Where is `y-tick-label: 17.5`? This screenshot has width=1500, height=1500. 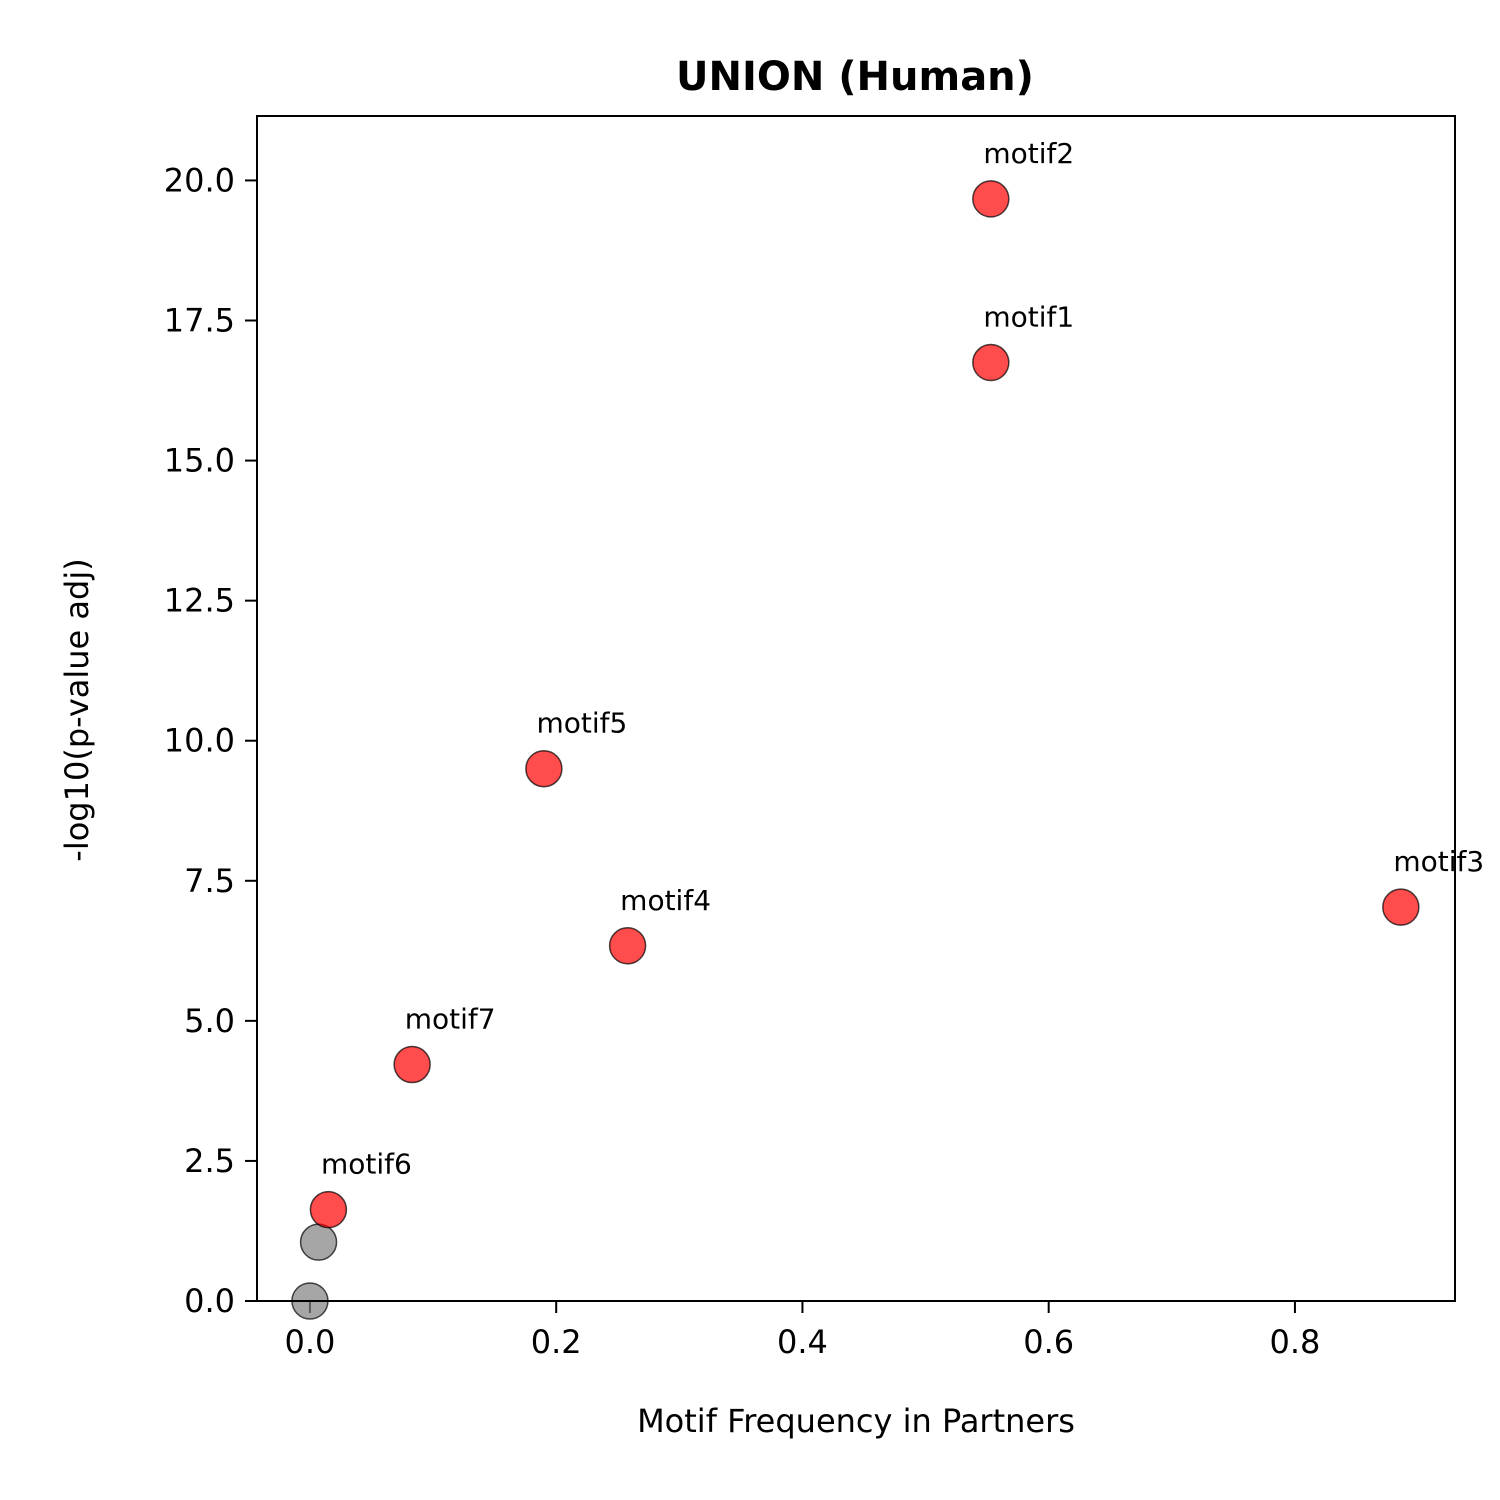
y-tick-label: 17.5 is located at coordinates (199, 321).